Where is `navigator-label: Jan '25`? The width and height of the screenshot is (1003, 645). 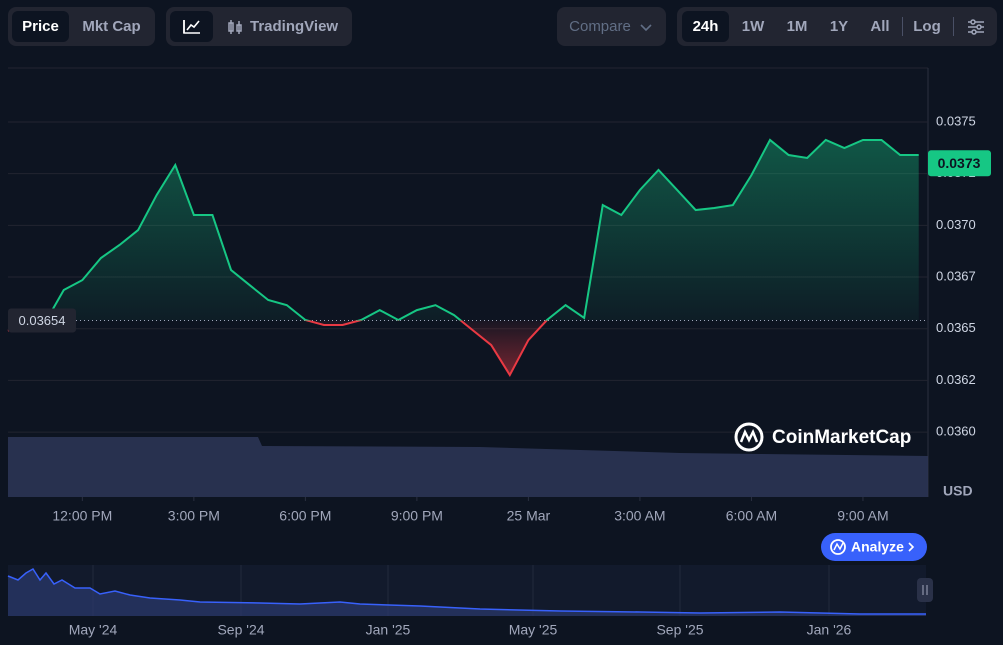
navigator-label: Jan '25 is located at coordinates (388, 630).